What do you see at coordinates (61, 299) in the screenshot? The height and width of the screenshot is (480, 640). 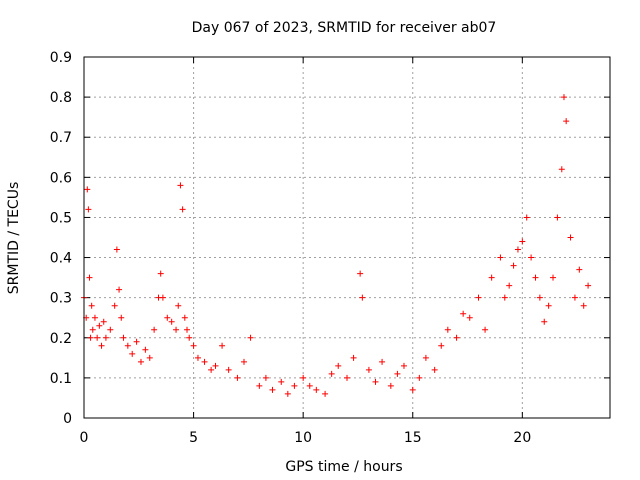 I see `y-tick-label: 0.3` at bounding box center [61, 299].